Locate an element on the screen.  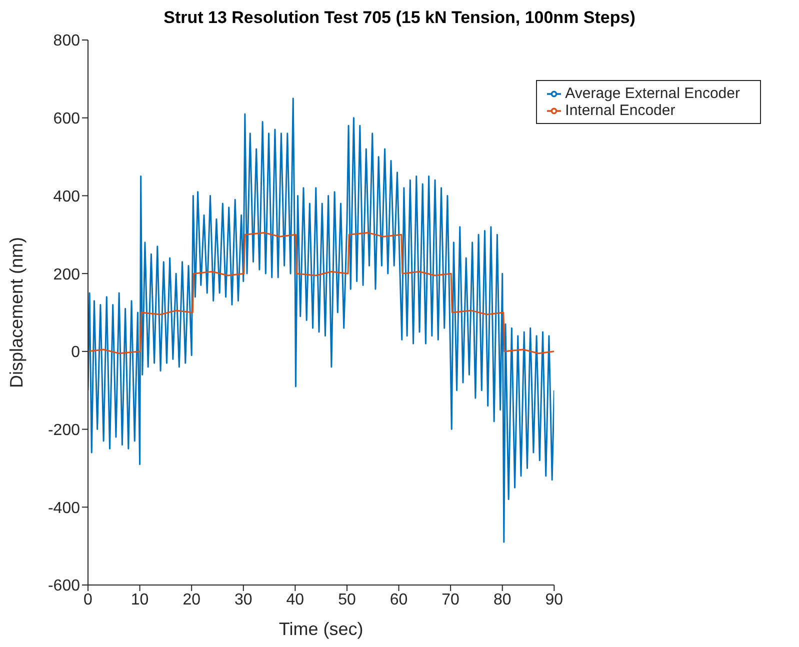
chart-title: Strut 13 Resolution Test 705 (15 kN Tension, 100nm Steps) is located at coordinates (399, 18).